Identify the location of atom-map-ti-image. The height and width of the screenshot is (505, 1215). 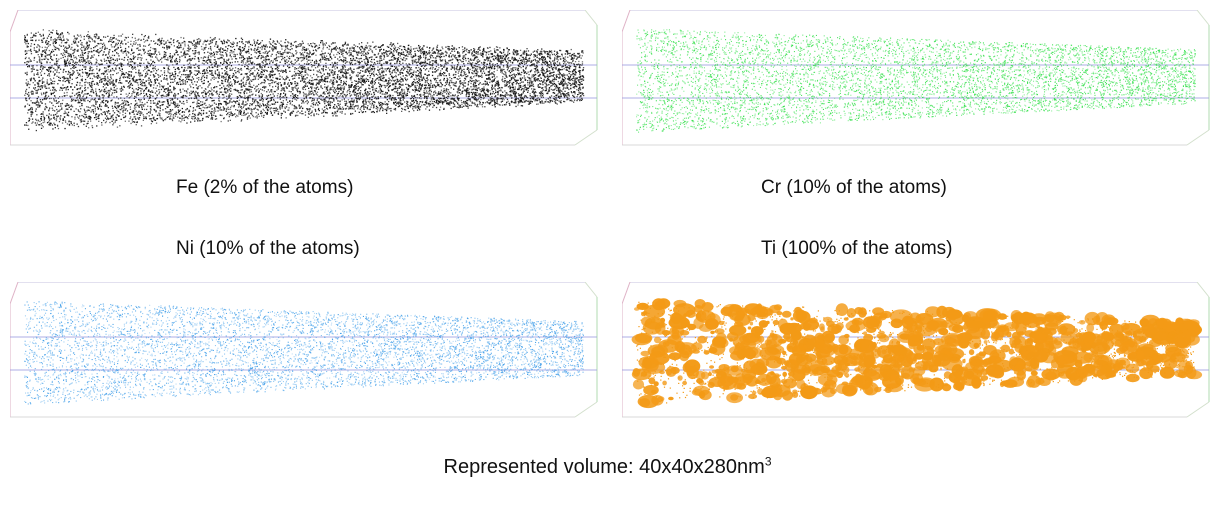
(916, 350).